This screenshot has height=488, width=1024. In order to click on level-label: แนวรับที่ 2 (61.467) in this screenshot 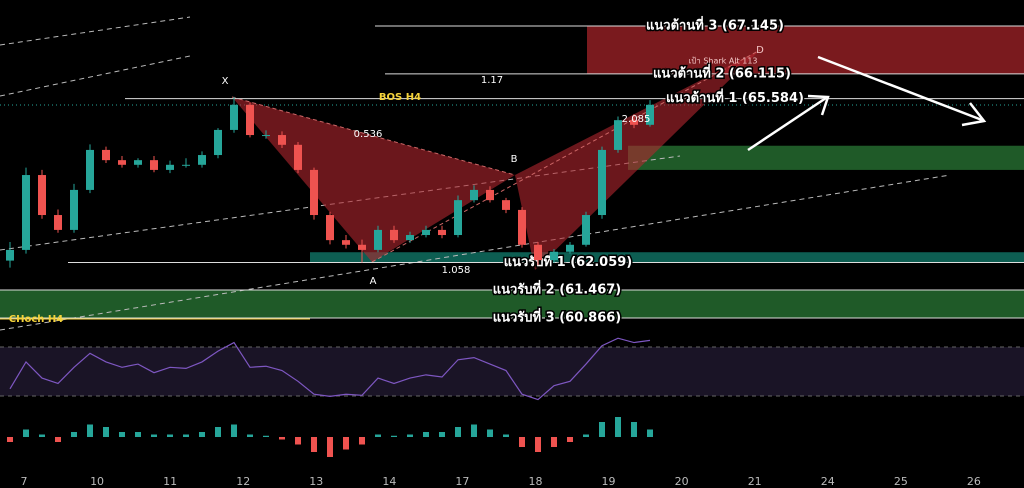, I will do `click(557, 289)`.